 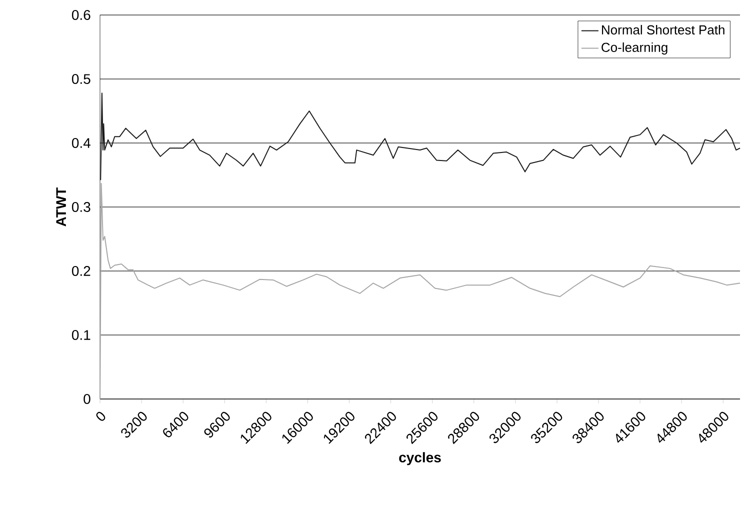 I want to click on y-tick-label: 0.6, so click(x=81, y=15).